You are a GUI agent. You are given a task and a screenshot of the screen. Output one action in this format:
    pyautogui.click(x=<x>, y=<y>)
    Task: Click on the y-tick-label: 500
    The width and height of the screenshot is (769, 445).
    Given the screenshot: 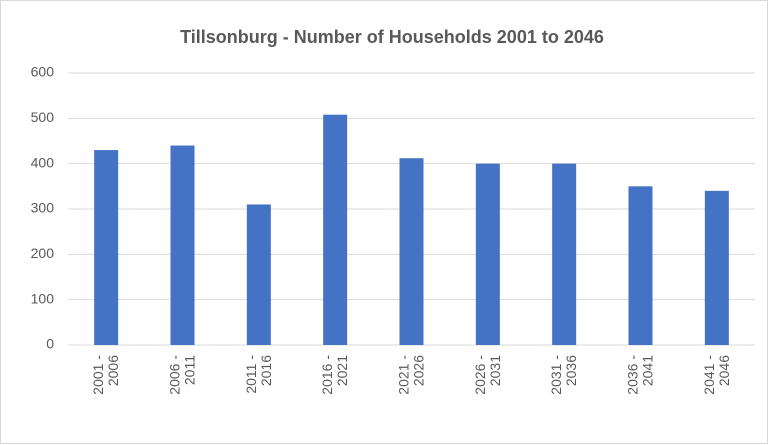 What is the action you would take?
    pyautogui.click(x=43, y=117)
    